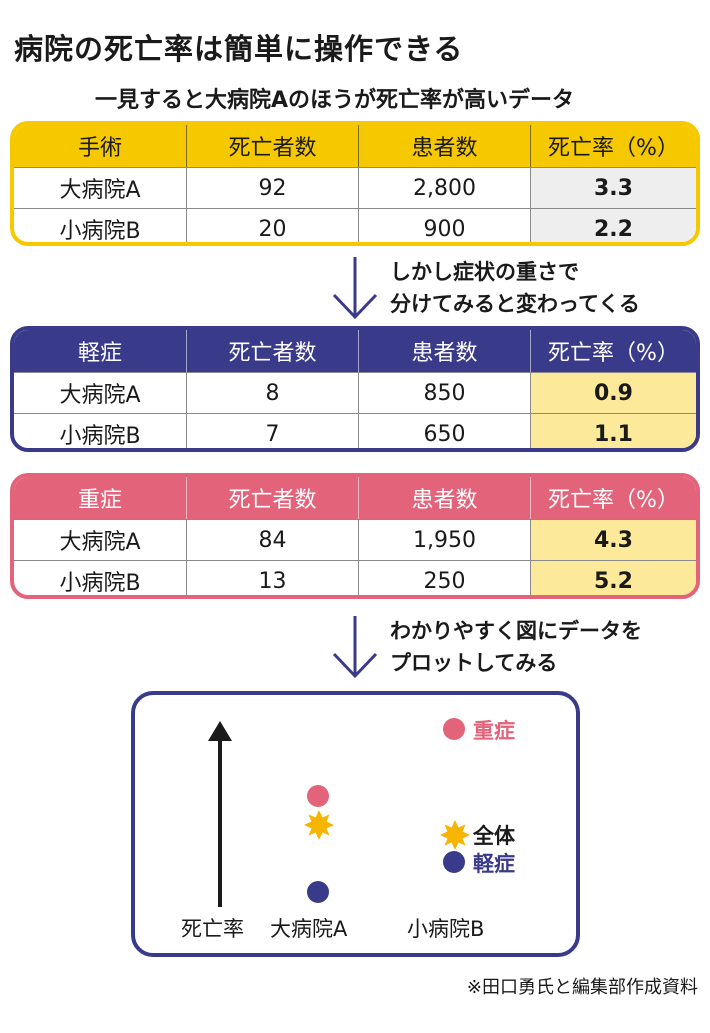 This screenshot has height=1033, width=710. What do you see at coordinates (515, 288) in the screenshot?
I see `note-severity-split: しかし症状の重さで 分けてみると変わってくる` at bounding box center [515, 288].